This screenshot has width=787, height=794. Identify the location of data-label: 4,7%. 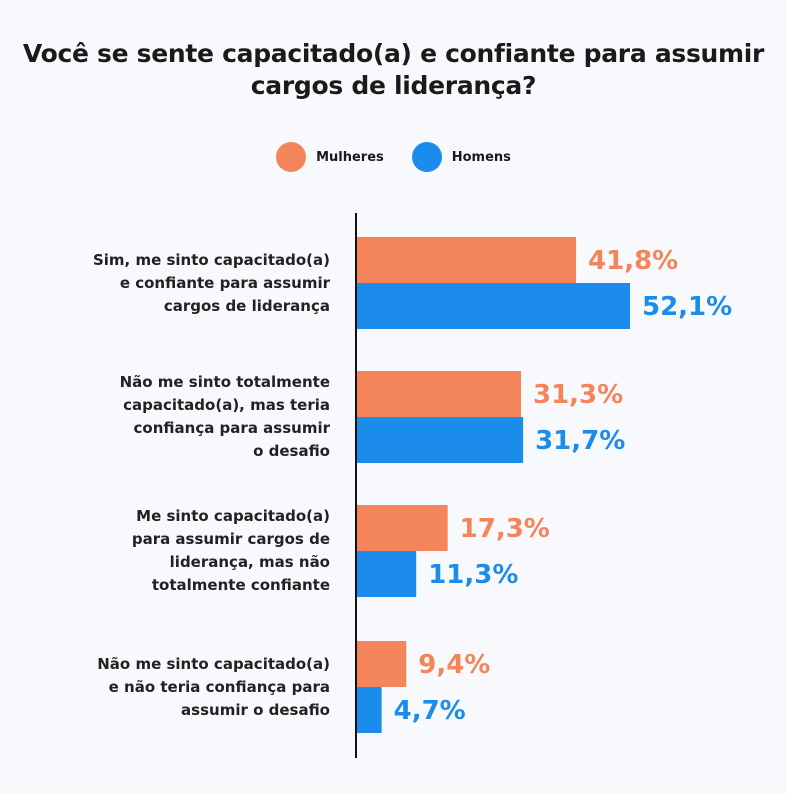
(430, 711).